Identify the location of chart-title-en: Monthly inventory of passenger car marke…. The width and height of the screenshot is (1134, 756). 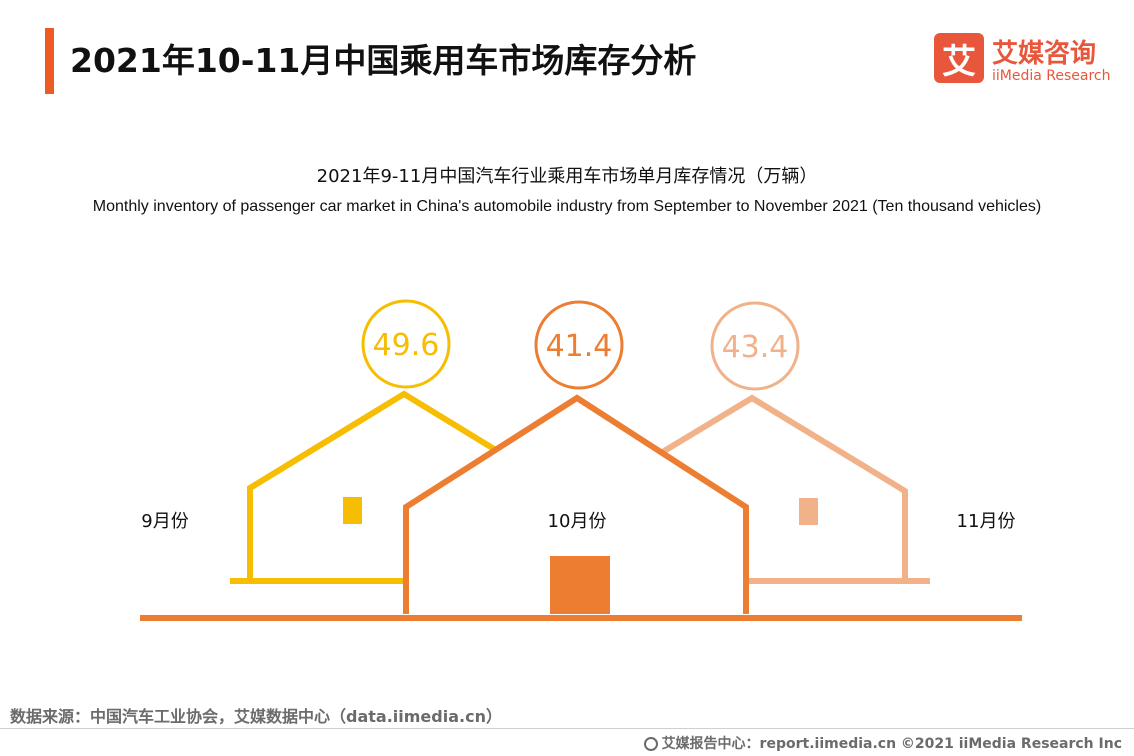
(567, 206).